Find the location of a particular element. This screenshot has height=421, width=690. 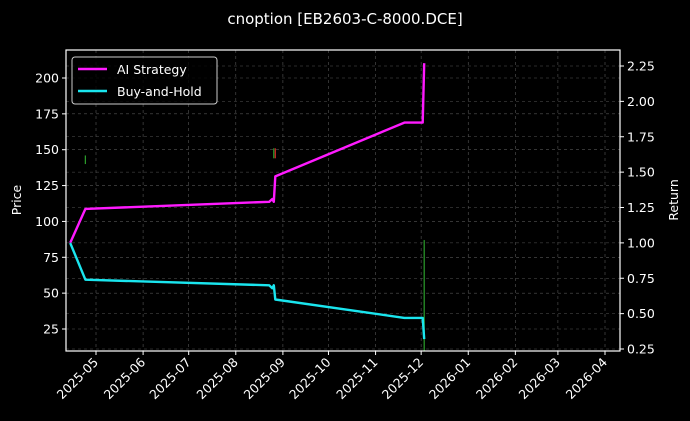

legend: AI Strategy Buy-and-Hold is located at coordinates (144, 80).